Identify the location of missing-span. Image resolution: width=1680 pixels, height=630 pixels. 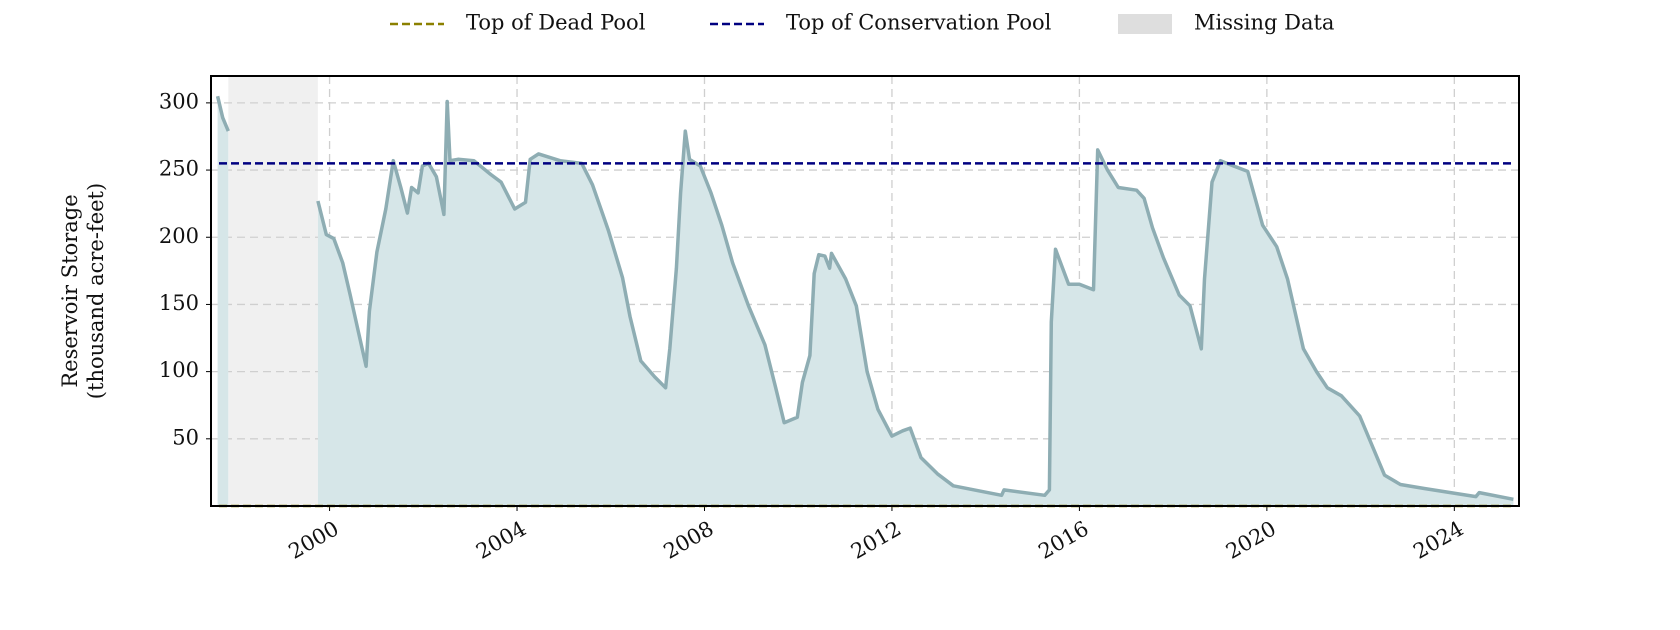
(273, 291).